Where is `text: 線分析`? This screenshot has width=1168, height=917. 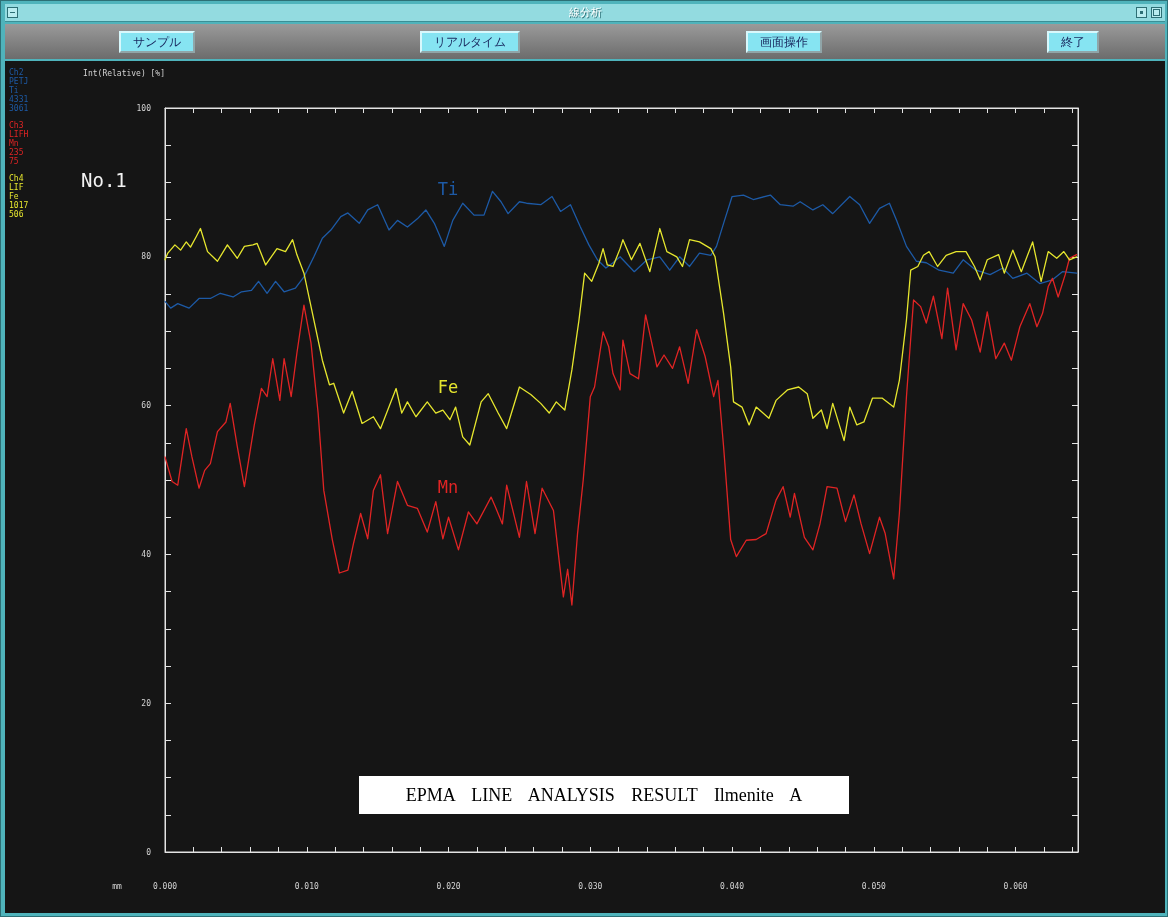
text: 線分析 is located at coordinates (585, 12).